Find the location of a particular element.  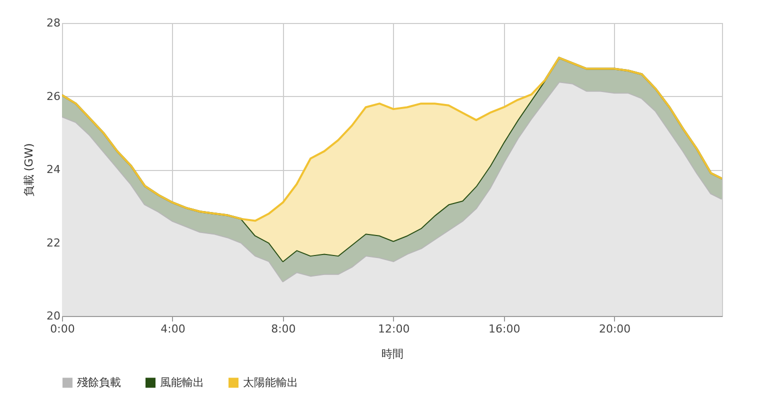

legend-label: 殘餘負載 is located at coordinates (99, 382).